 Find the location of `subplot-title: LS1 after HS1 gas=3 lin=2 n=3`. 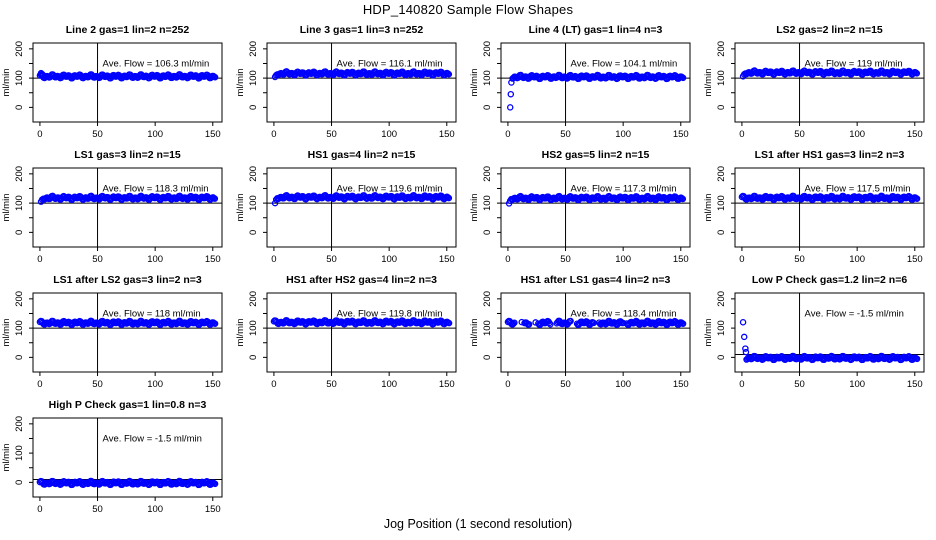

subplot-title: LS1 after HS1 gas=3 lin=2 n=3 is located at coordinates (830, 155).